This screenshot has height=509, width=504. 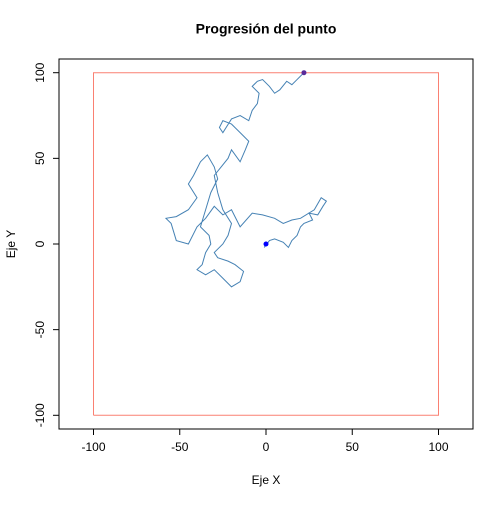 What do you see at coordinates (40, 158) in the screenshot?
I see `y-tick-label: 50` at bounding box center [40, 158].